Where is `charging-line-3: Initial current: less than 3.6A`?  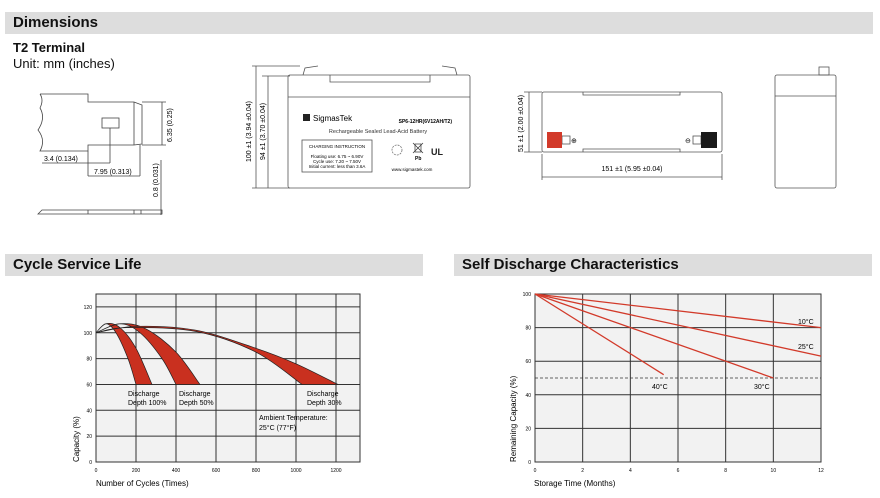
charging-line-3: Initial current: less than 3.6A is located at coordinates (337, 166).